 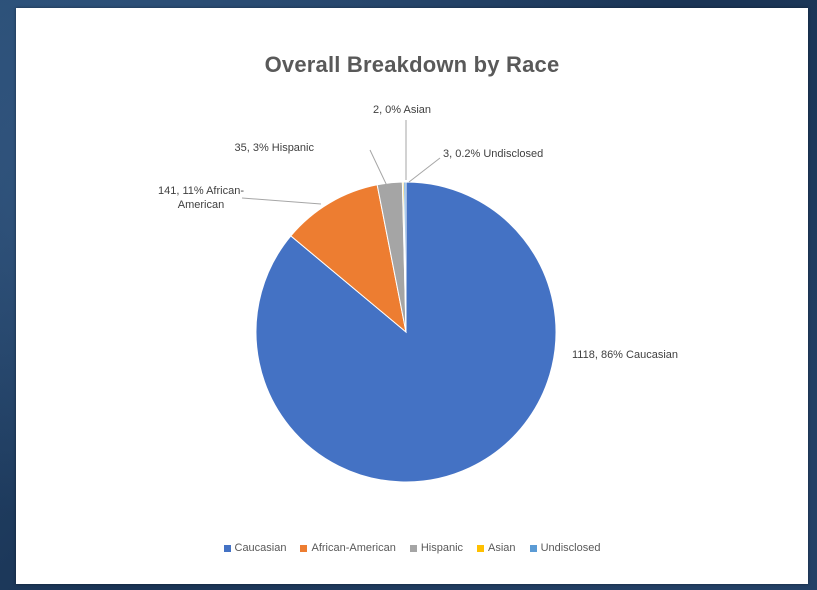 What do you see at coordinates (402, 110) in the screenshot?
I see `data-label: 2, 0% Asian` at bounding box center [402, 110].